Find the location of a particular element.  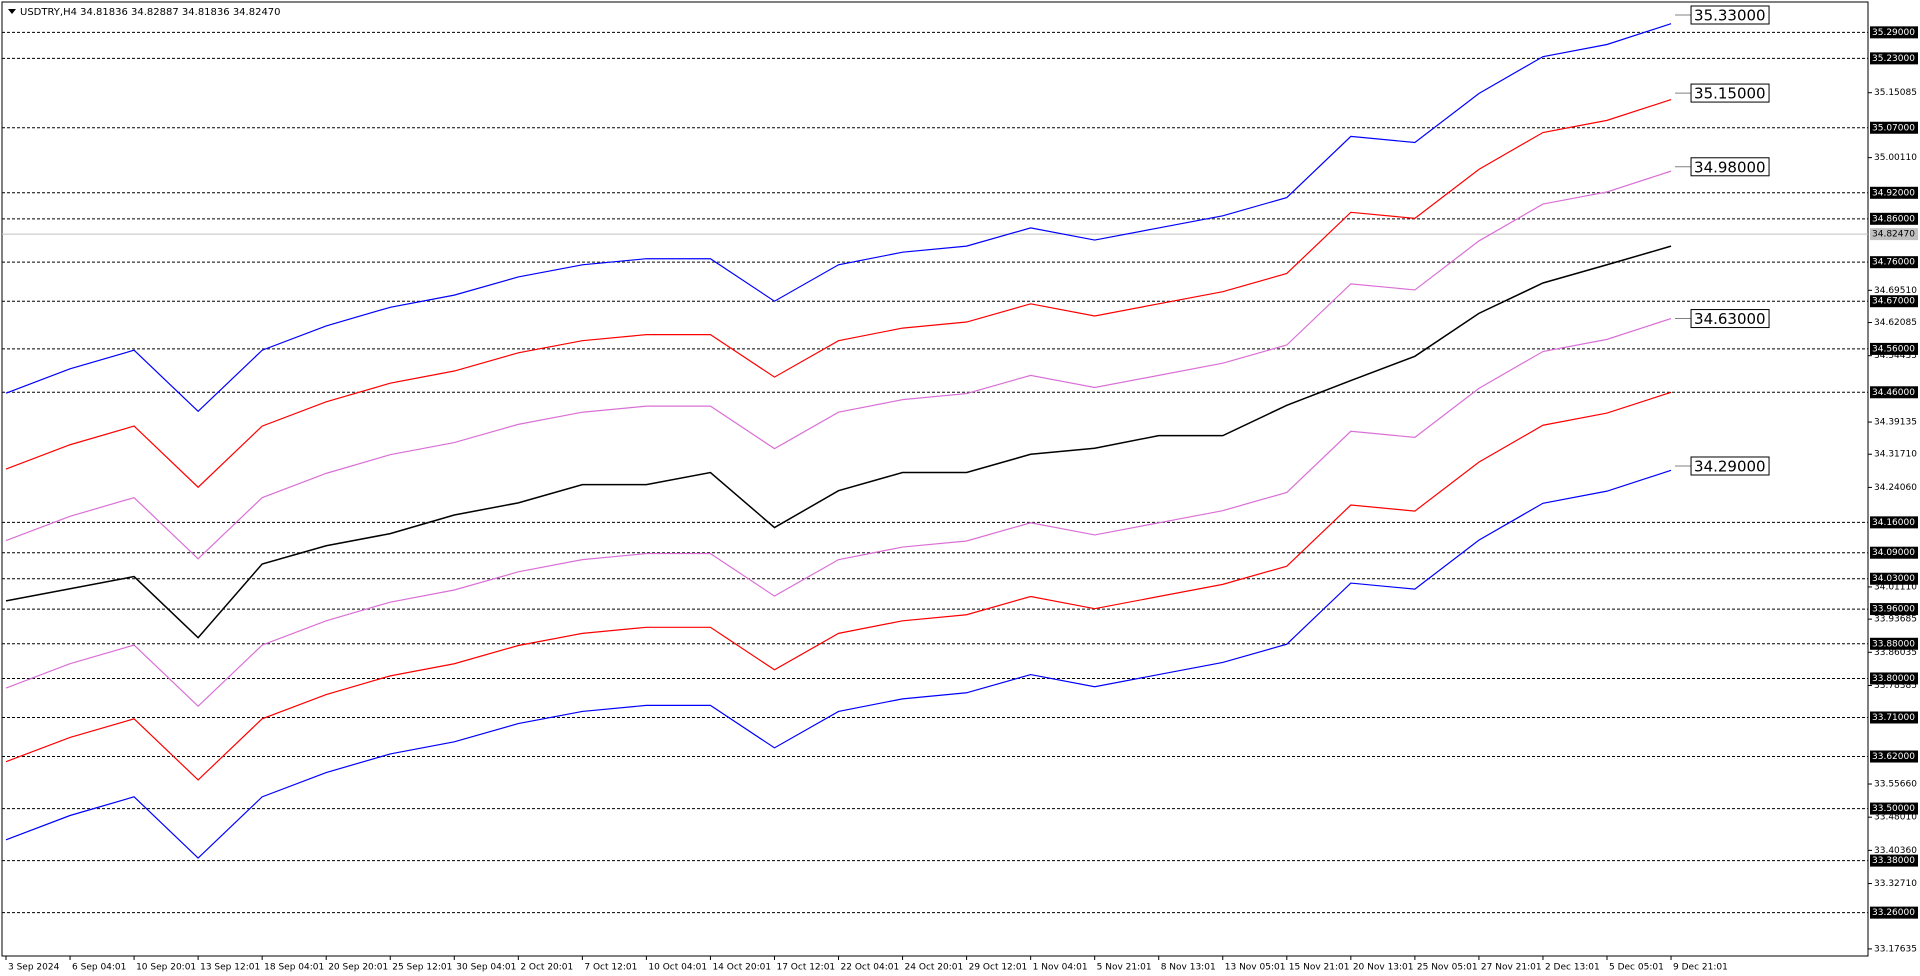

y-tick-label: 33.78385 is located at coordinates (1895, 686).